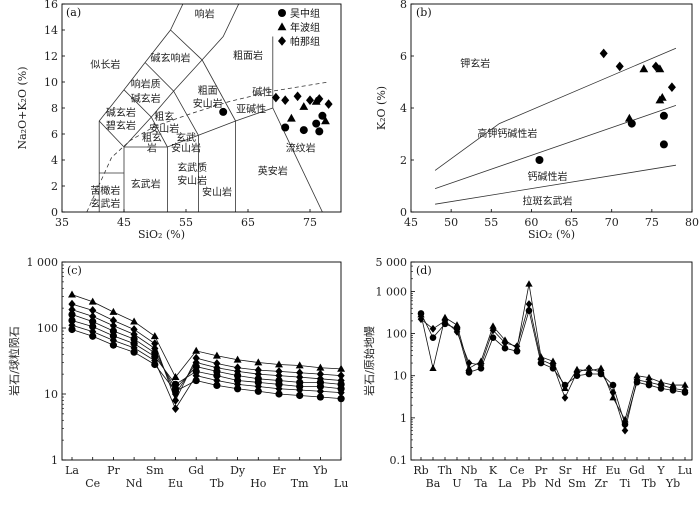  What do you see at coordinates (451, 222) in the screenshot?
I see `x-tick-label: 50` at bounding box center [451, 222].